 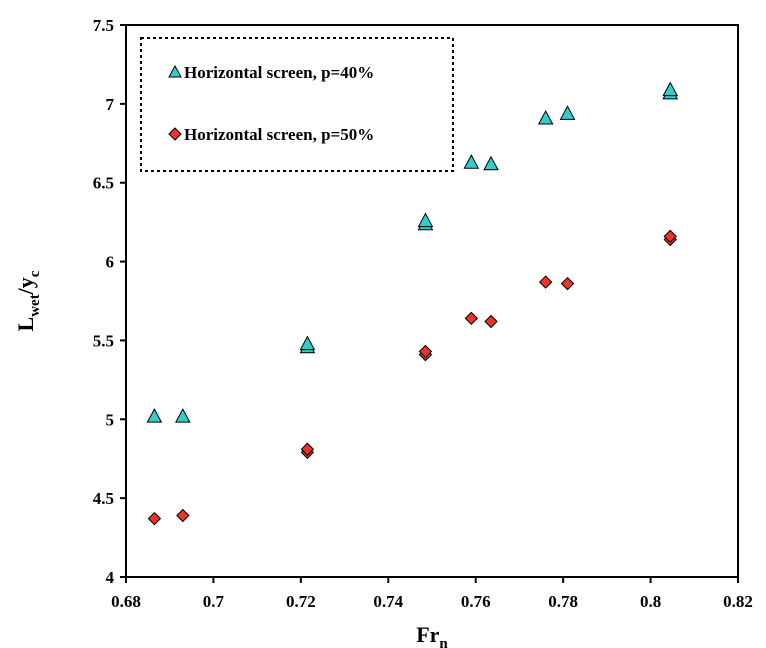 What do you see at coordinates (28, 300) in the screenshot?
I see `y-axis-title: Lwet/yc` at bounding box center [28, 300].